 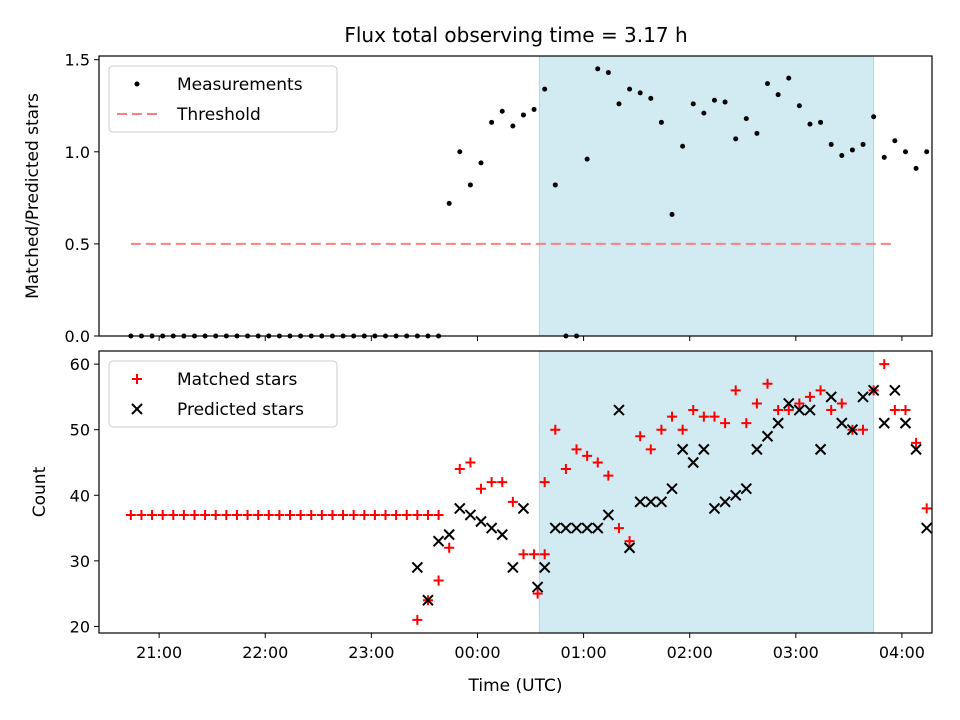 I want to click on legend-plus-icon, so click(x=137, y=379).